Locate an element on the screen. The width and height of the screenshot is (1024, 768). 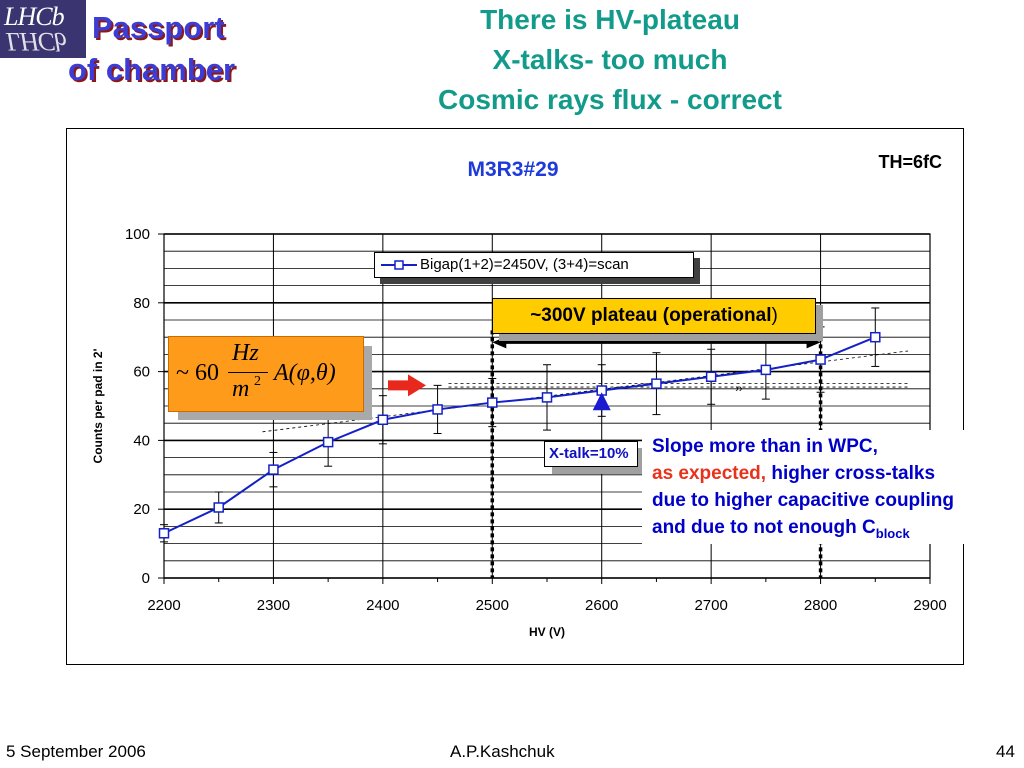
note-red-text: as expected, is located at coordinates (709, 473).